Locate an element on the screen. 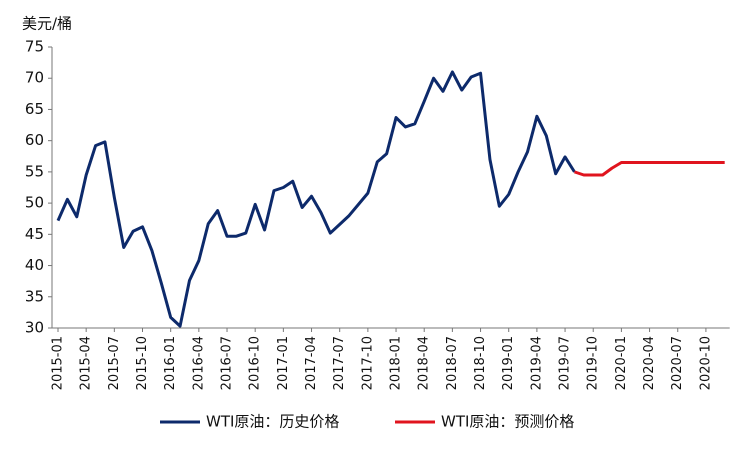 The image size is (752, 450). x-tick-label: 2017-07 is located at coordinates (339, 363).